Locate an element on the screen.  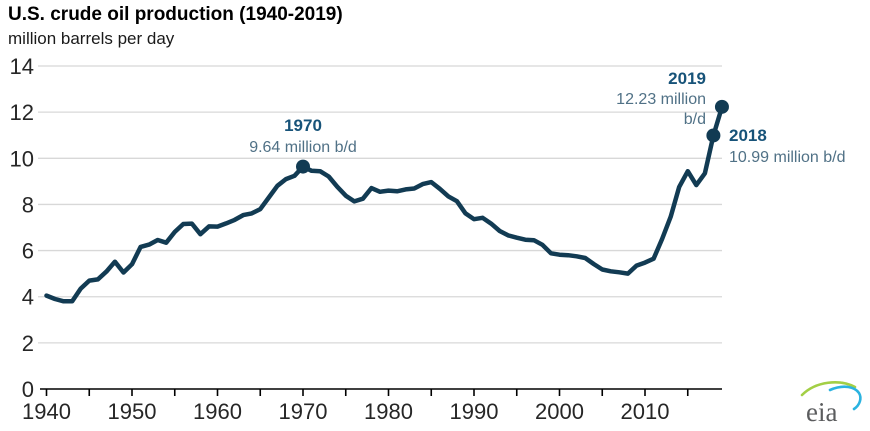
x-axis-label: 2010 is located at coordinates (645, 411).